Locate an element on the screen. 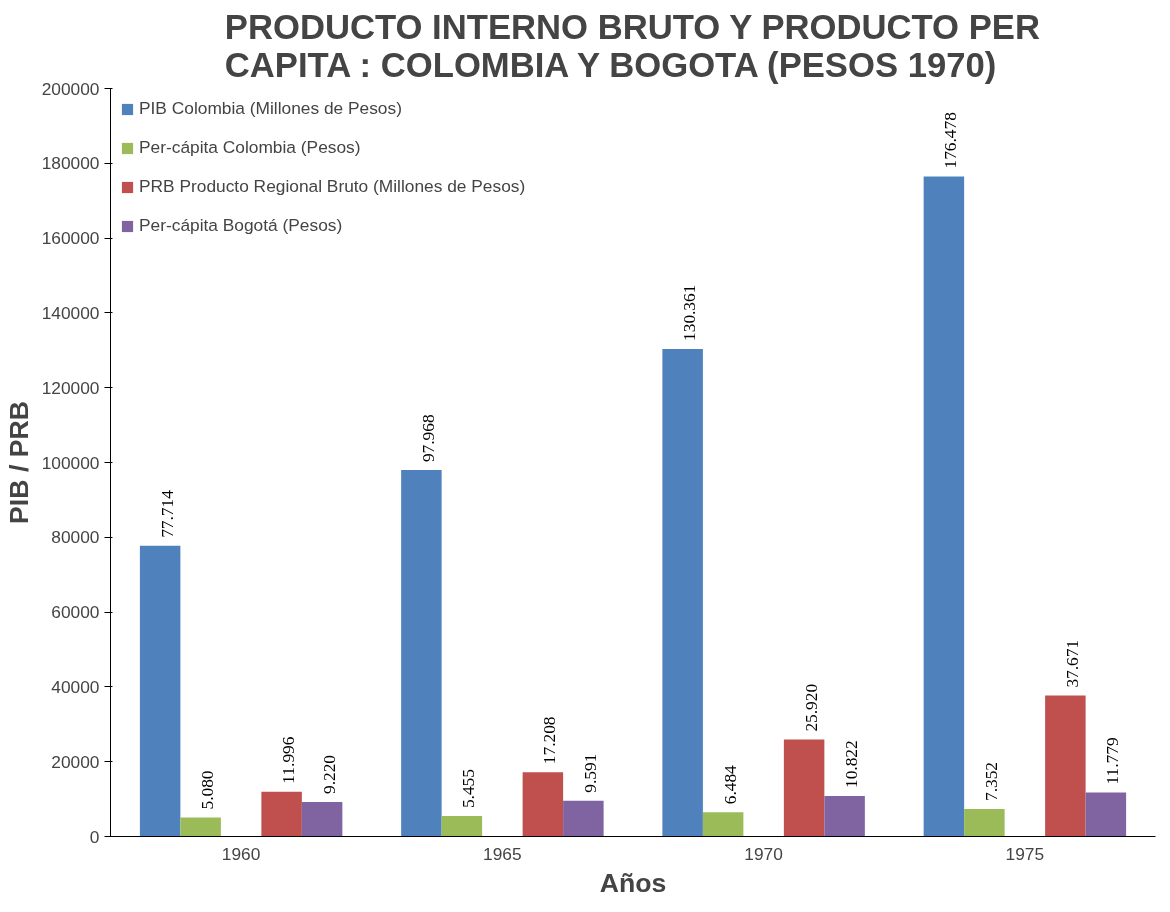 This screenshot has width=1170, height=912. legend-label: Per-cápita Colombia (Pesos) is located at coordinates (250, 147).